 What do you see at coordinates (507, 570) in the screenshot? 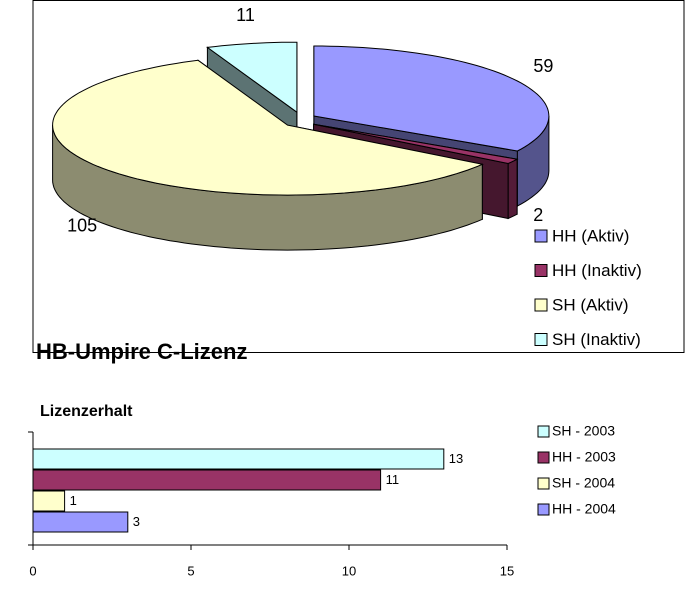
I see `x-tick-label: 15` at bounding box center [507, 570].